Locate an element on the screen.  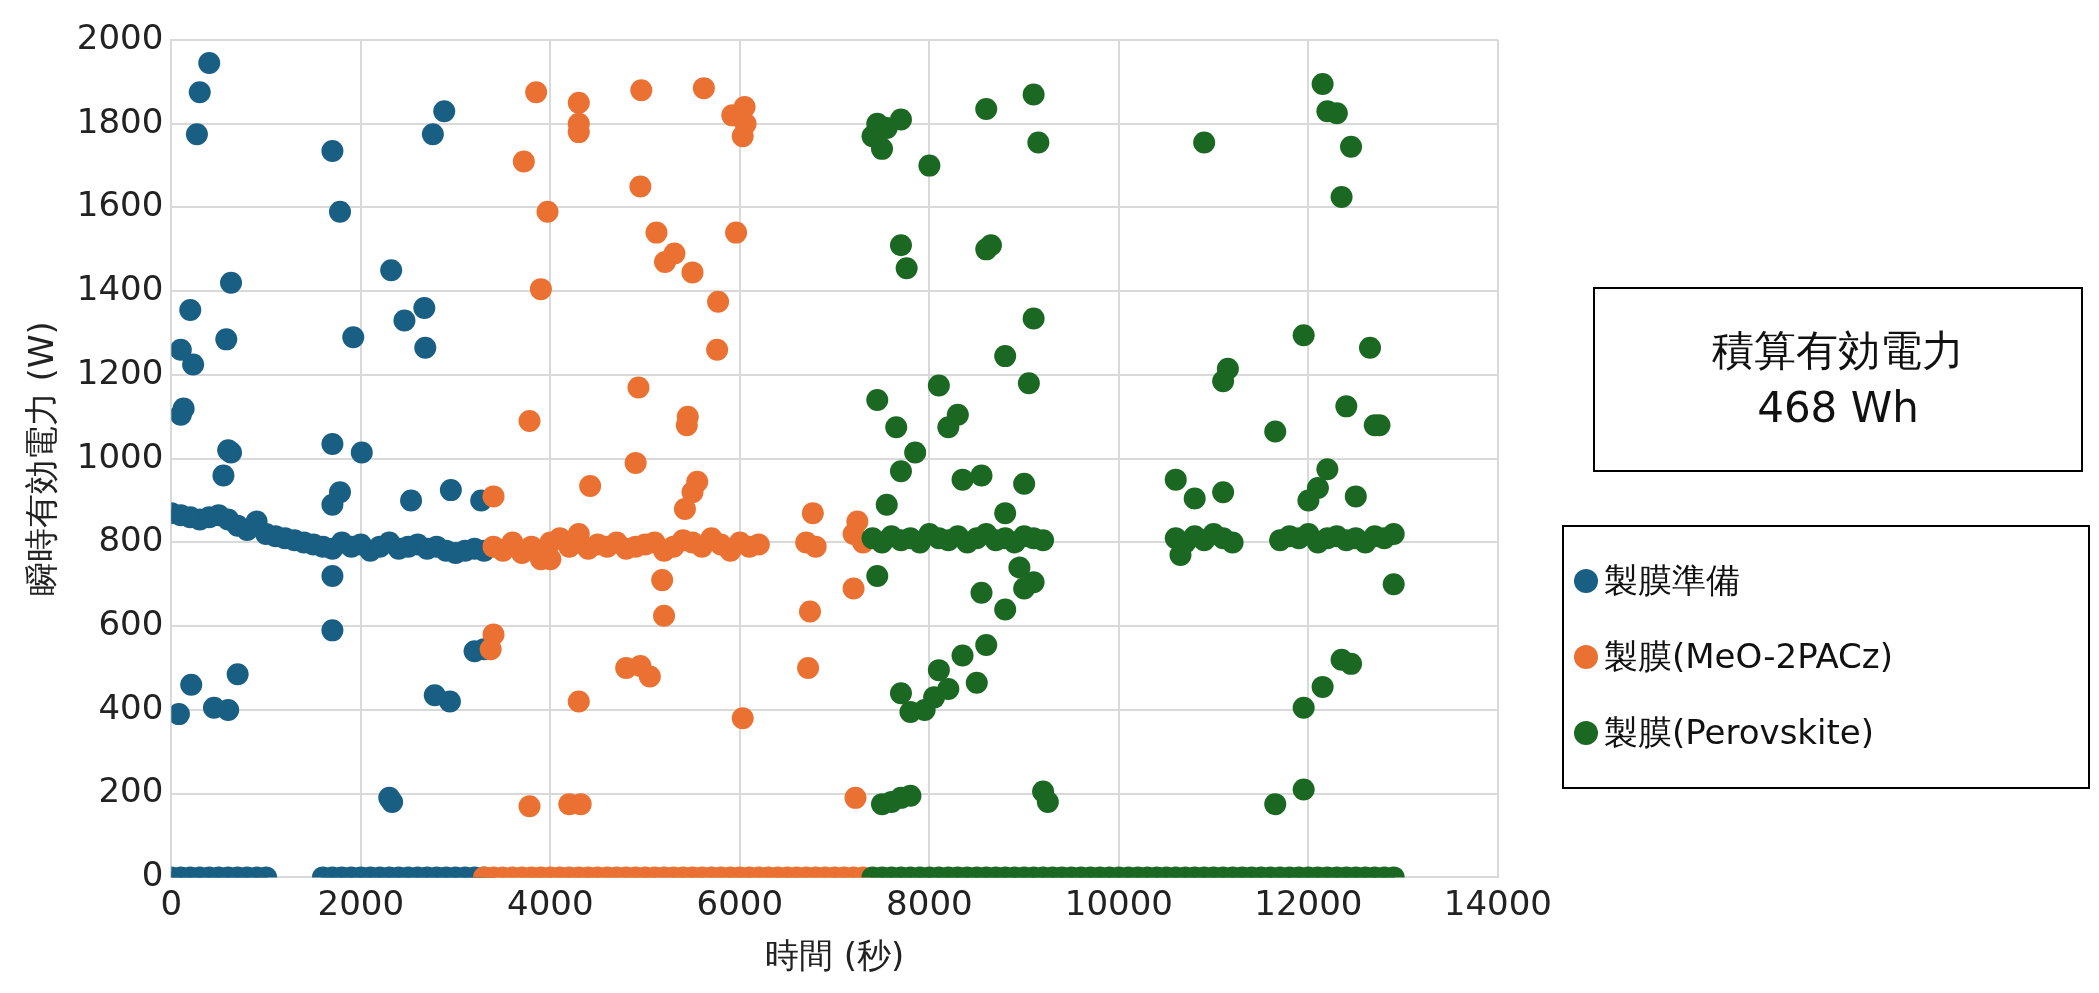
x-tick-label: 10000 is located at coordinates (1118, 902).